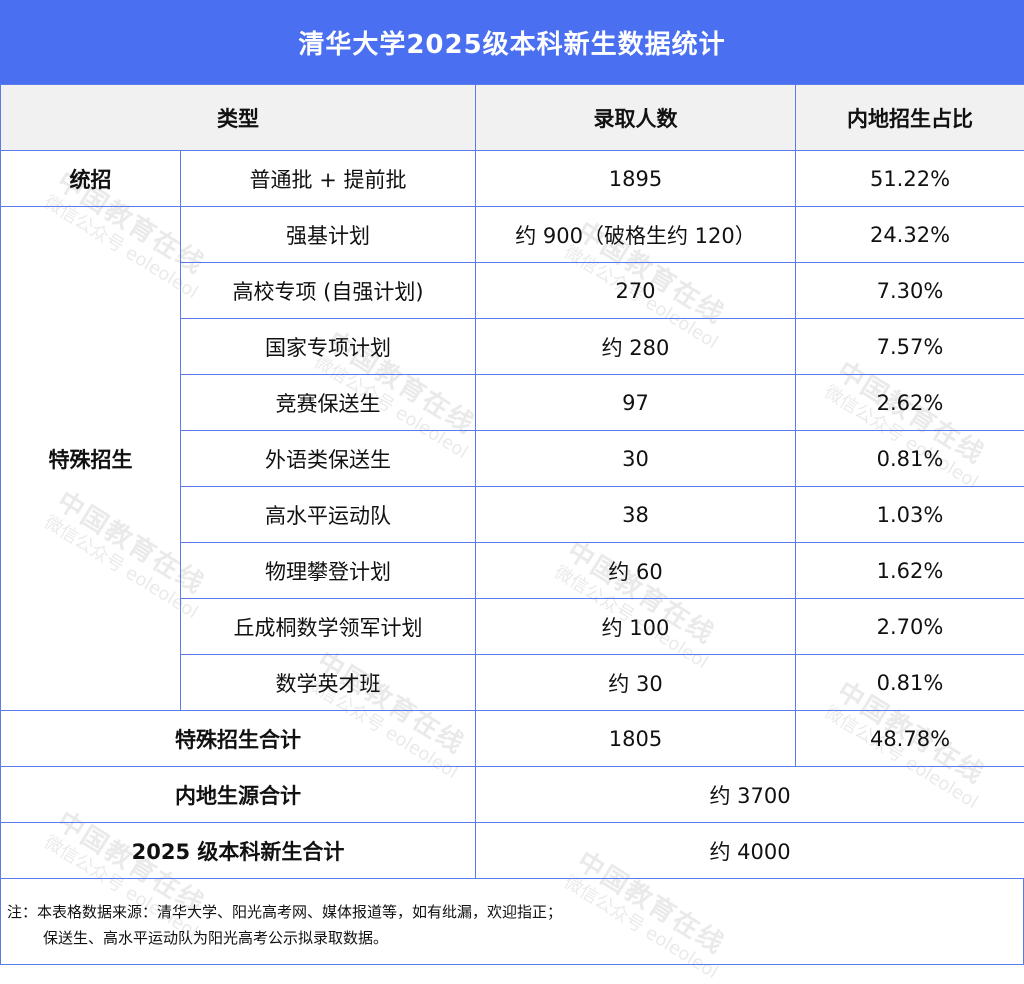  I want to click on mainland-total-label: 内地生源合计, so click(238, 795).